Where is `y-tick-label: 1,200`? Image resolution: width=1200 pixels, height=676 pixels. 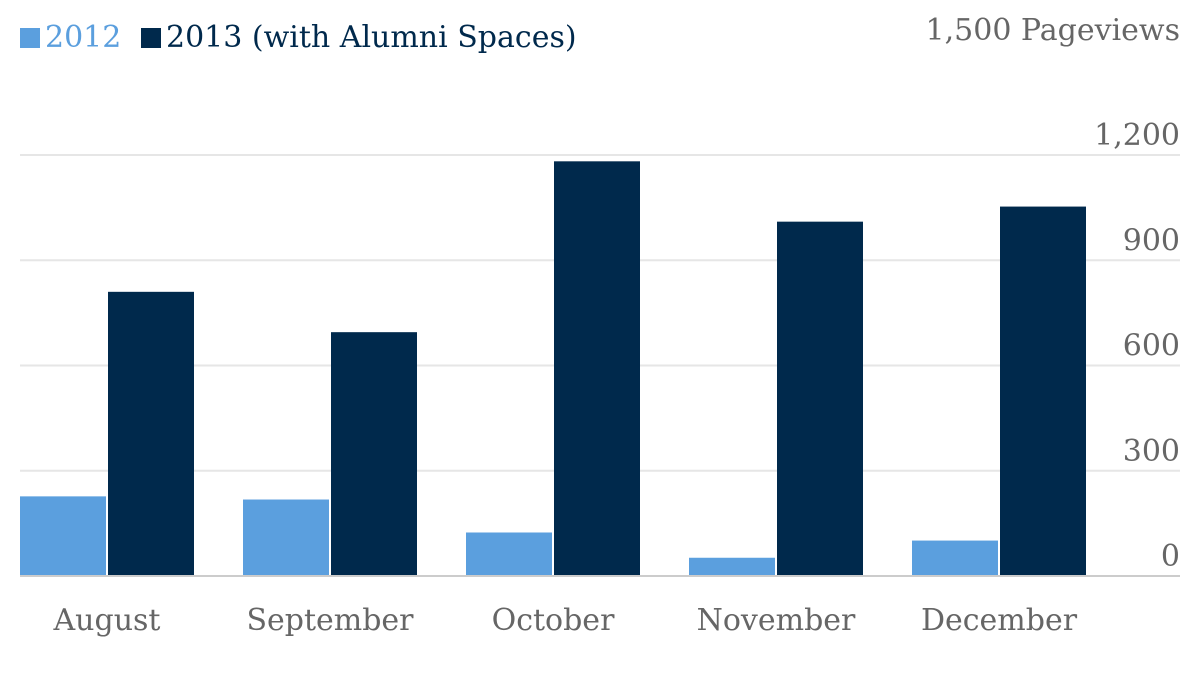 y-tick-label: 1,200 is located at coordinates (1137, 135).